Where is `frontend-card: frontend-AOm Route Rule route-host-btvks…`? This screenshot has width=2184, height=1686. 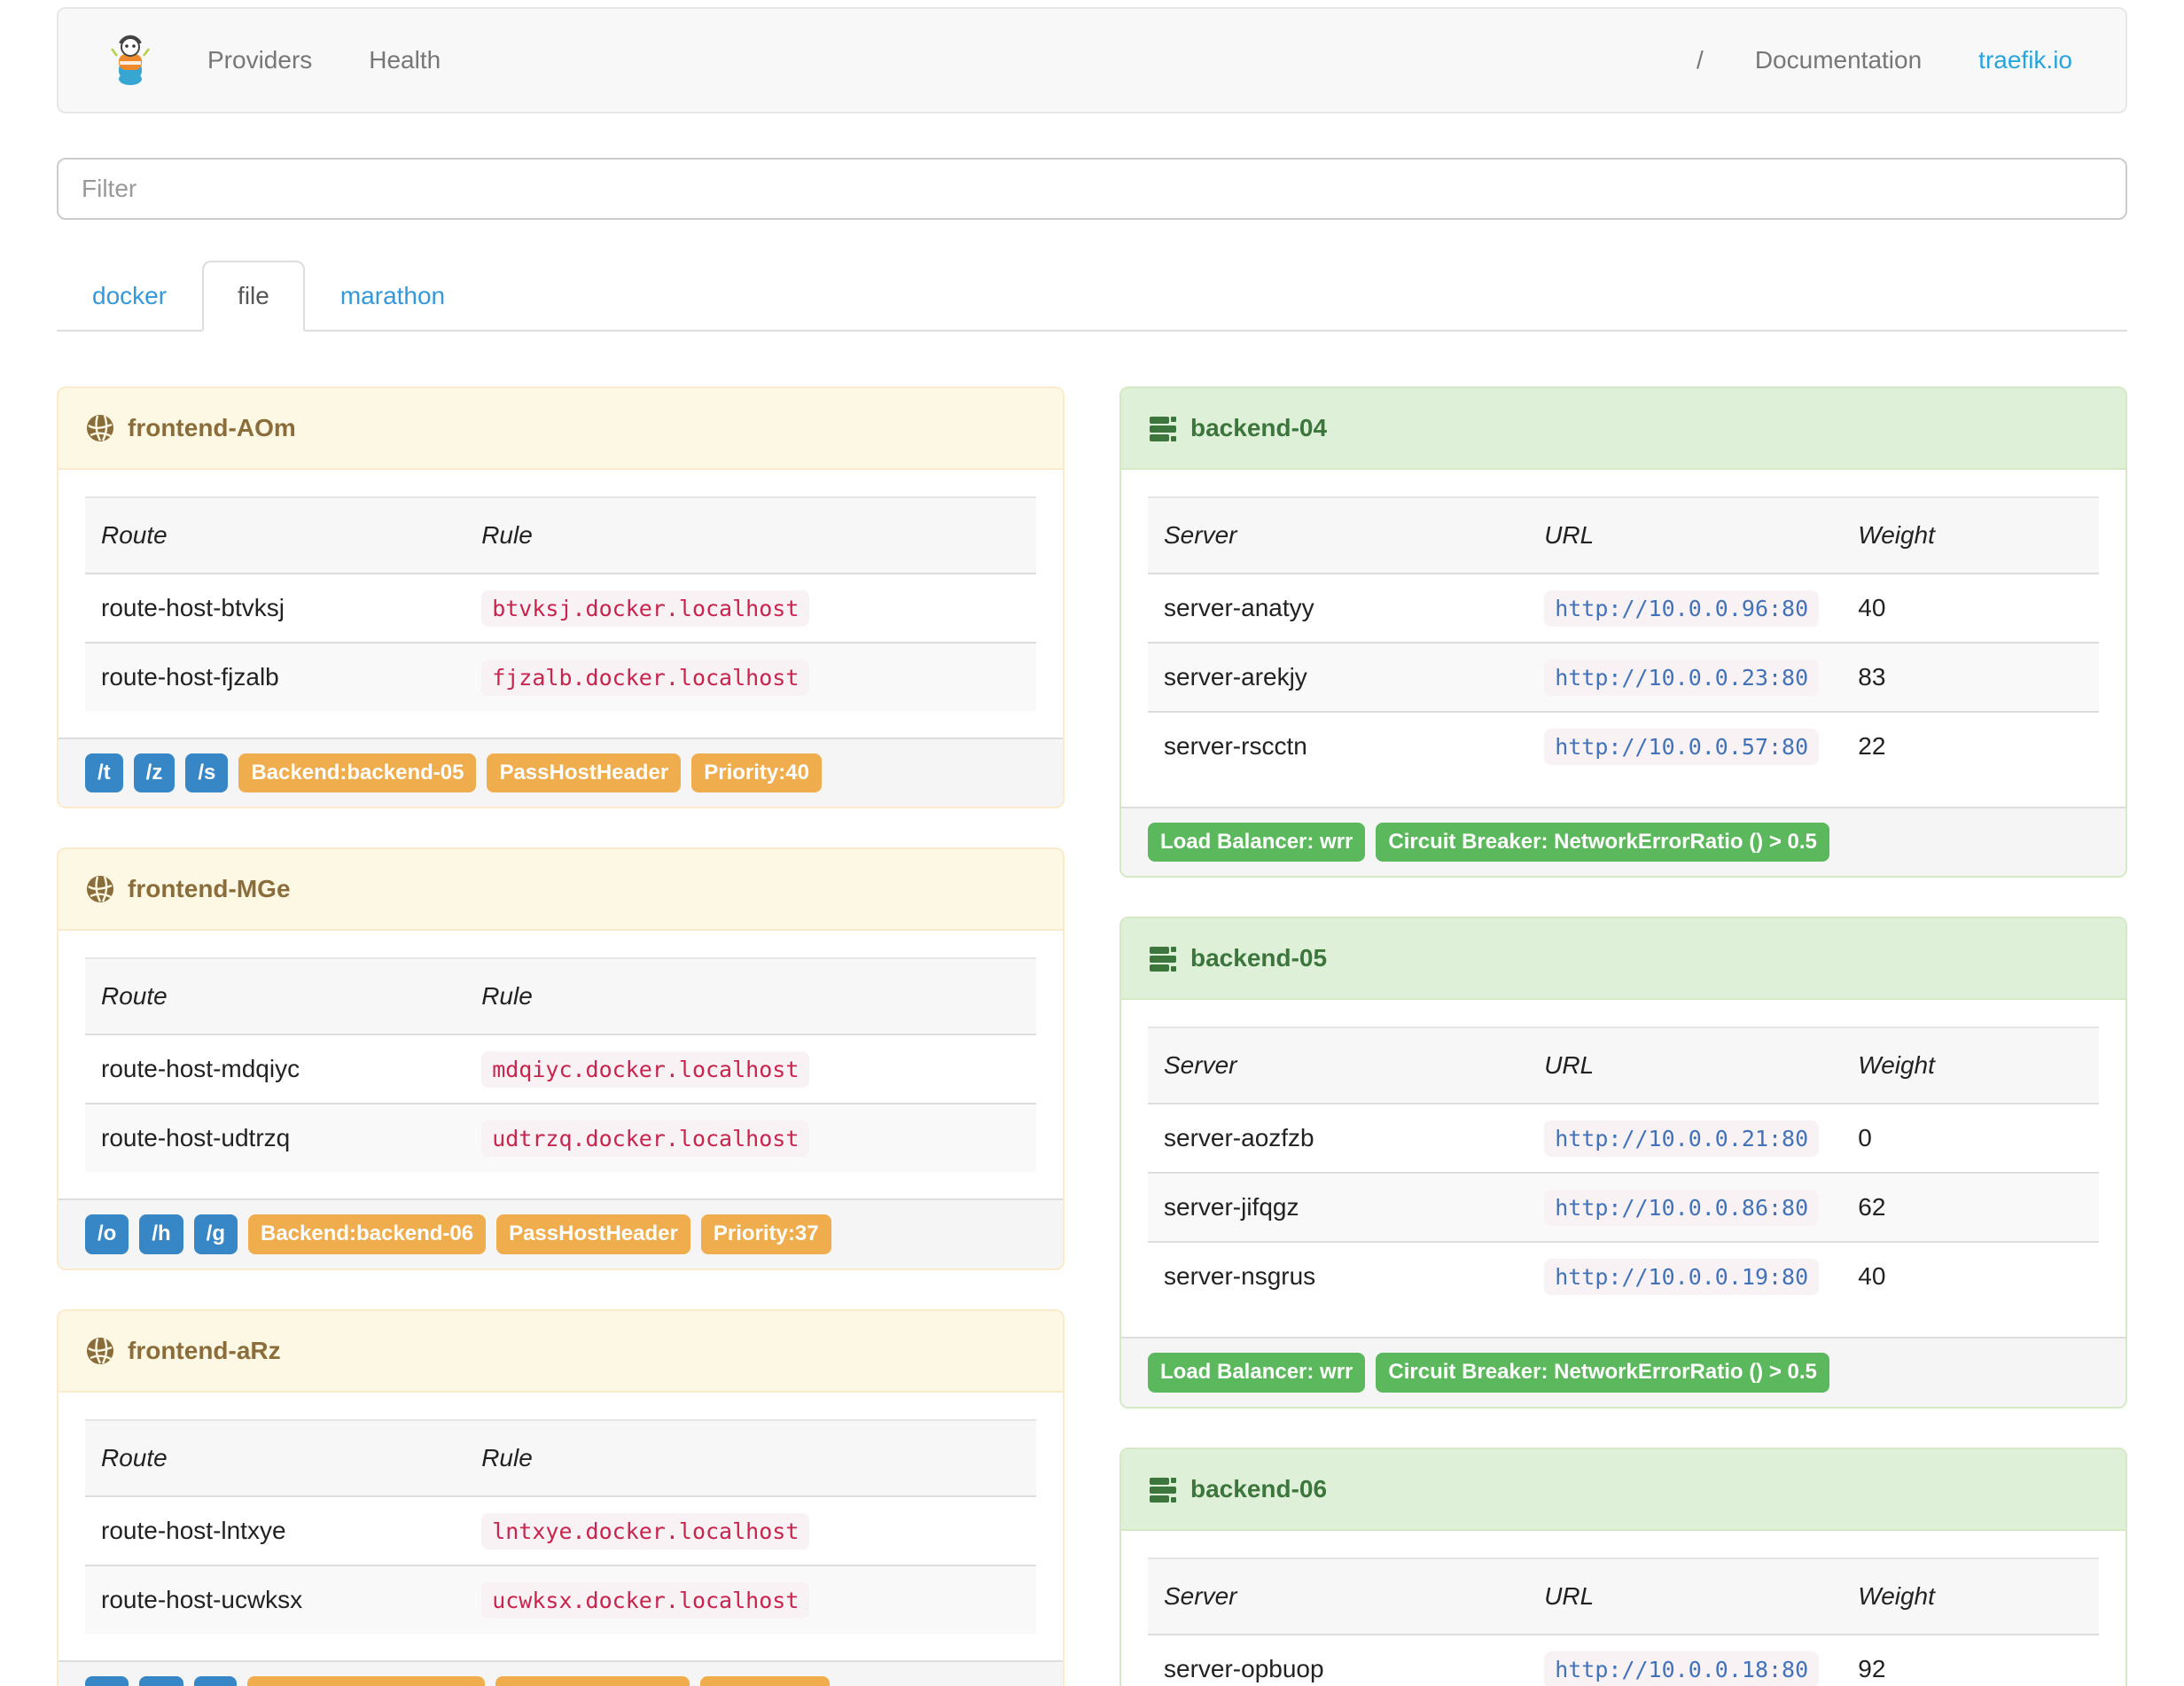 frontend-card: frontend-AOm Route Rule route-host-btvks… is located at coordinates (561, 598).